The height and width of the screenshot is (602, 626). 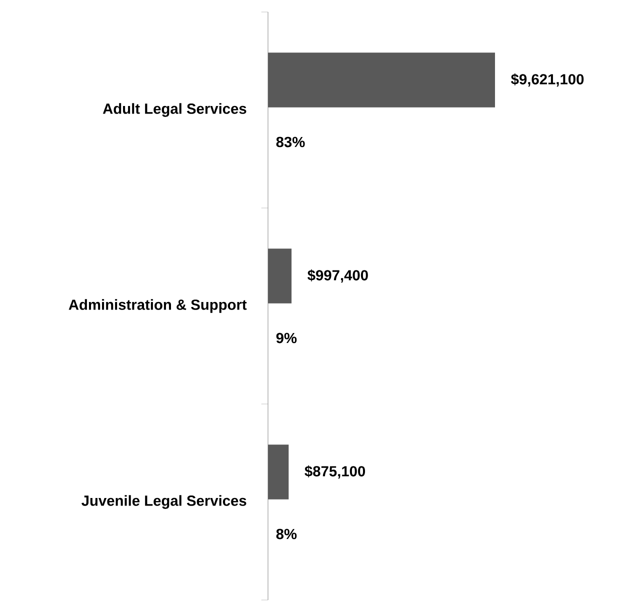 I want to click on annotation: 9%, so click(x=286, y=338).